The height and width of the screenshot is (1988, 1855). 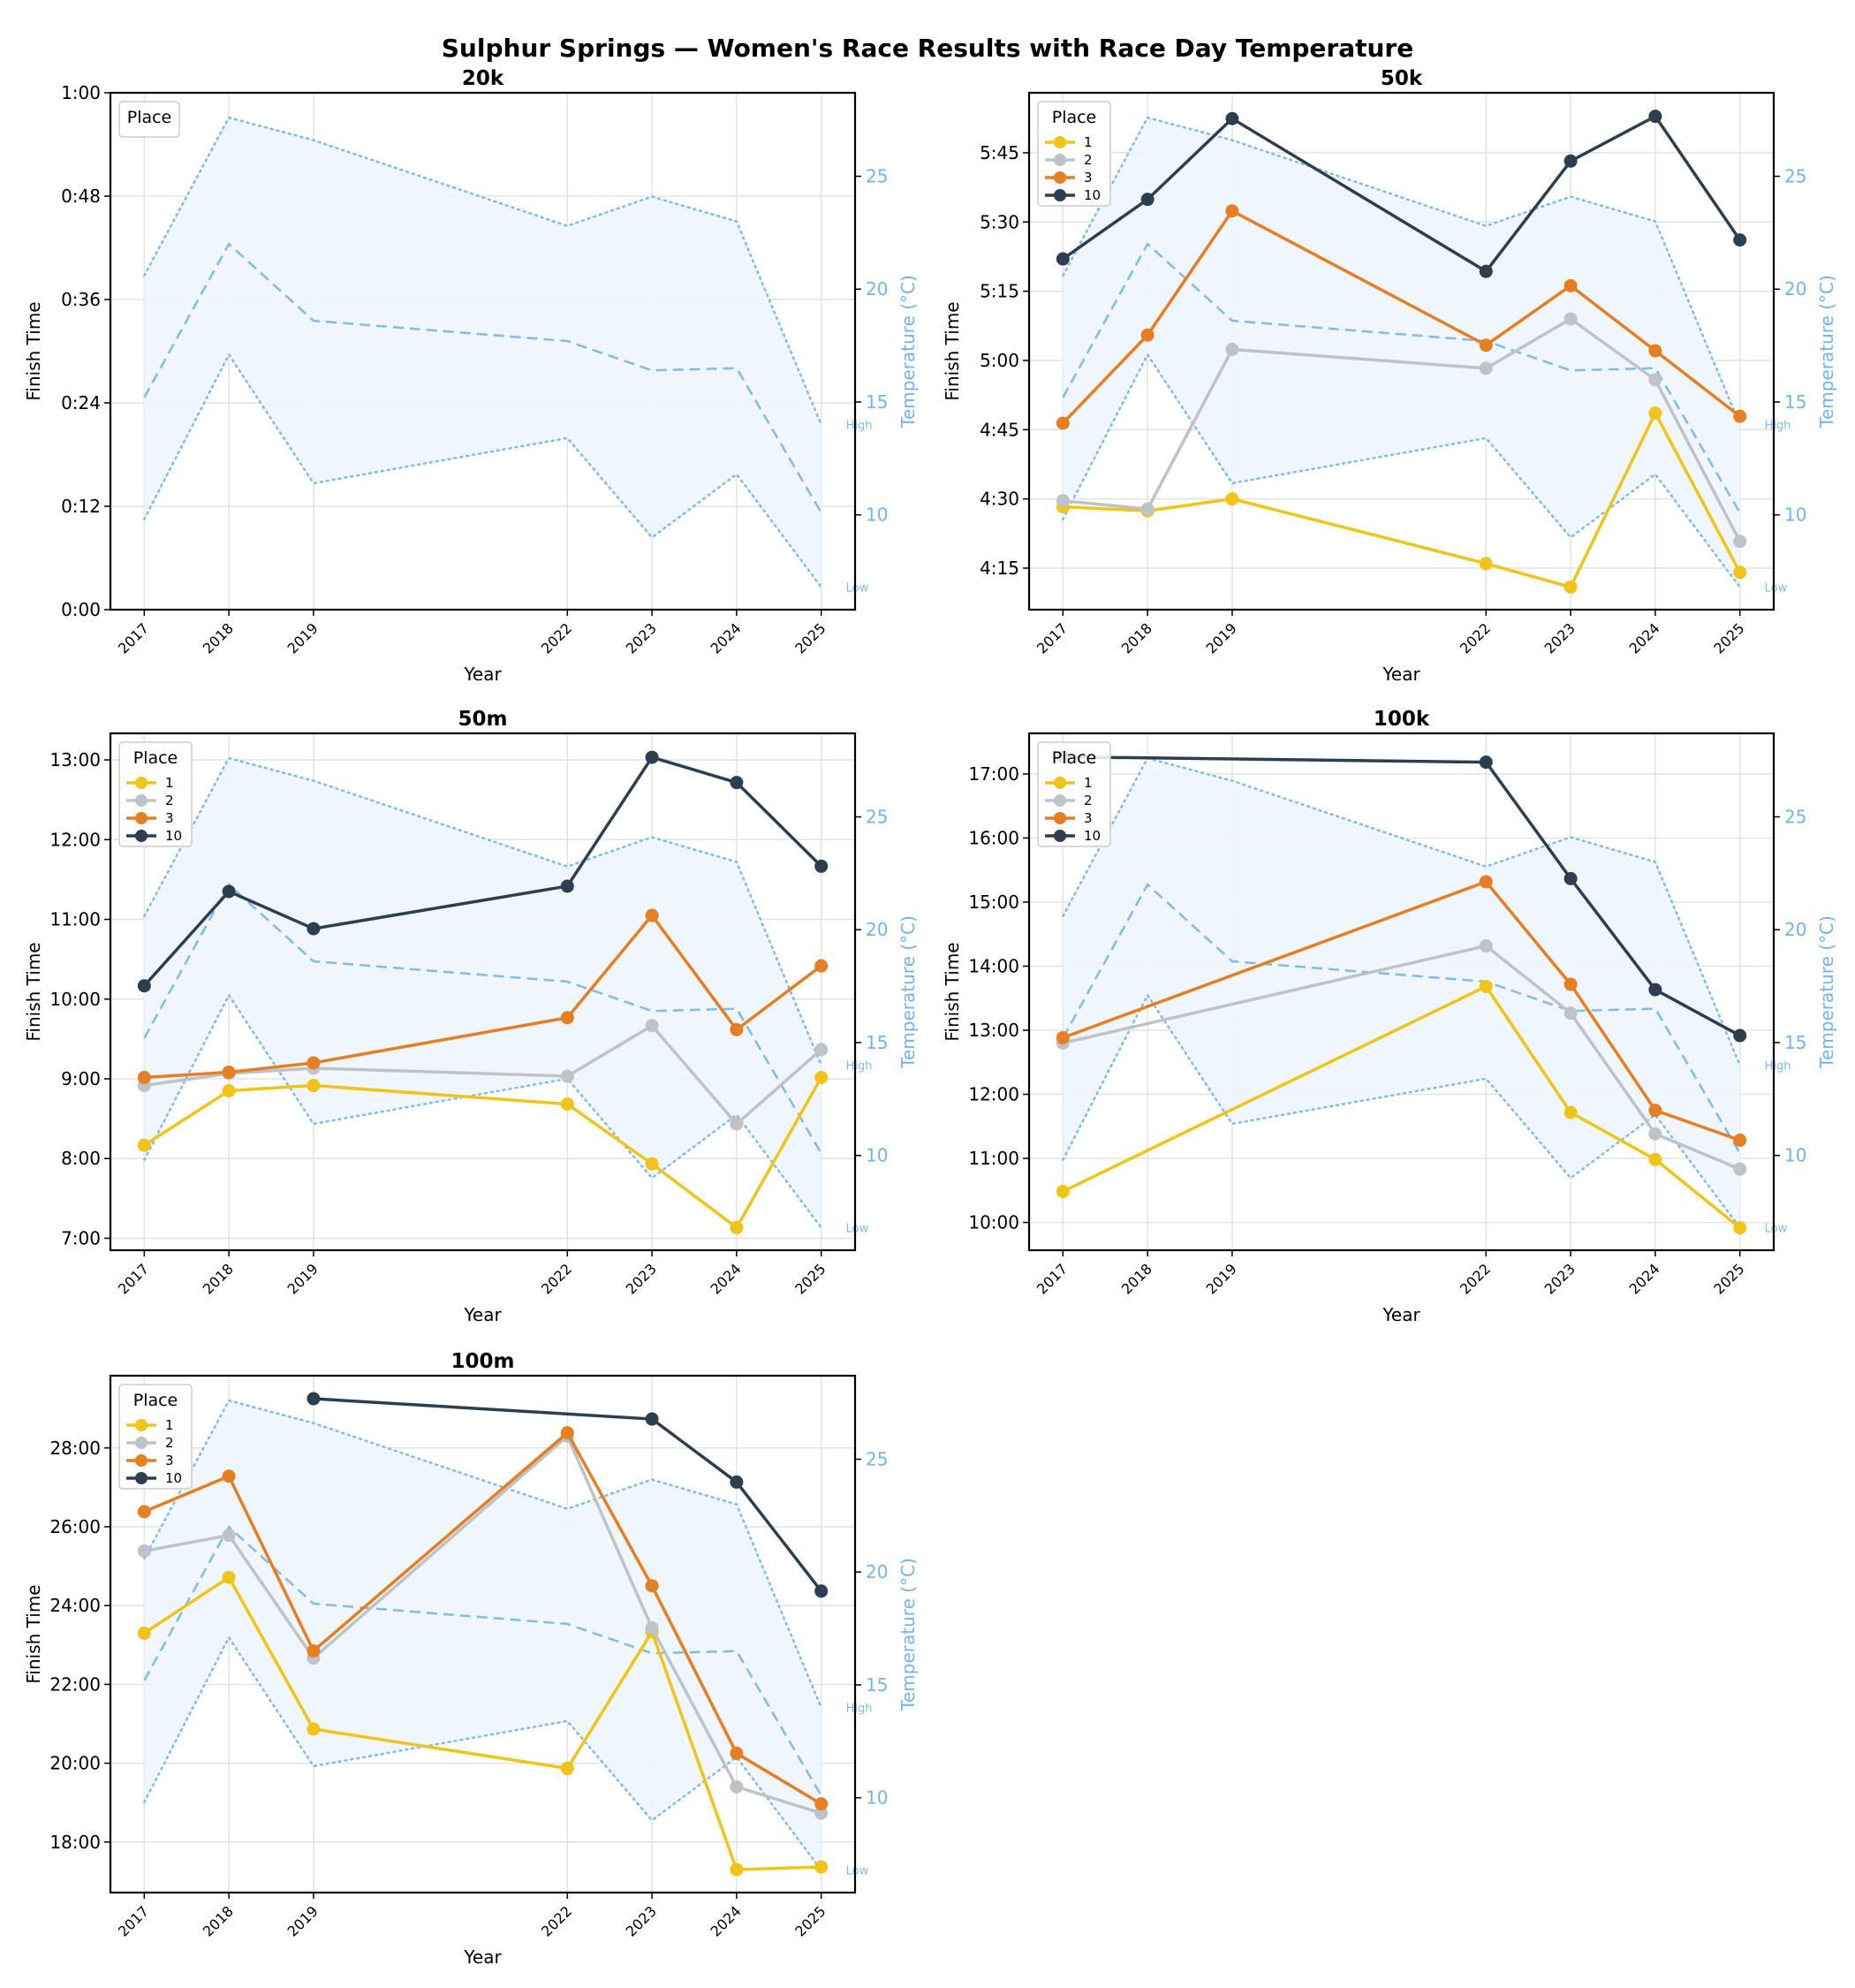 What do you see at coordinates (877, 929) in the screenshot?
I see `temperature-tick-label: 20` at bounding box center [877, 929].